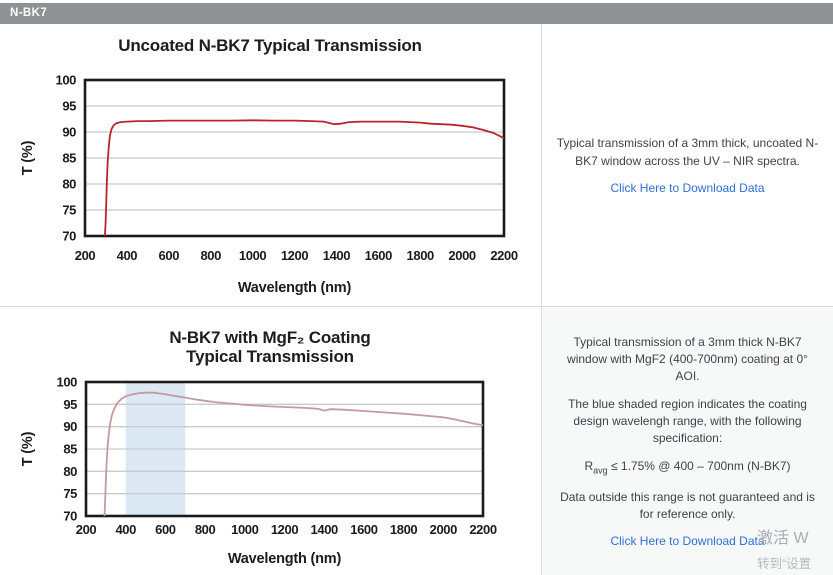 The width and height of the screenshot is (833, 575). What do you see at coordinates (270, 45) in the screenshot?
I see `chart-title-uncoated: Uncoated N-BK7 Typical Transmission` at bounding box center [270, 45].